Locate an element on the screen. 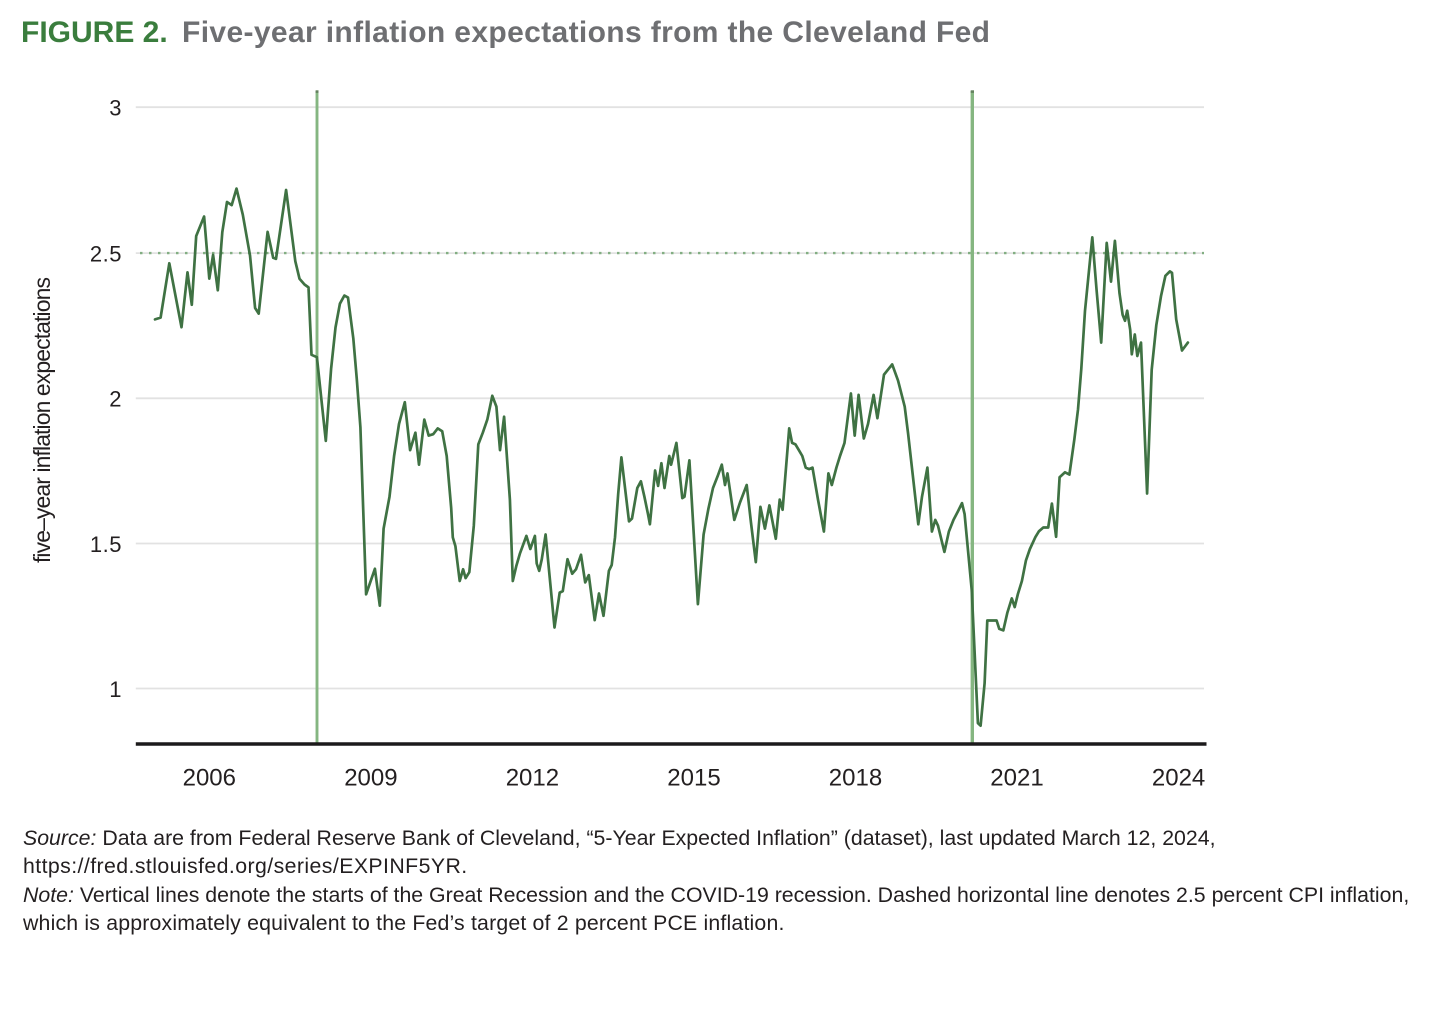 The height and width of the screenshot is (1014, 1440). svg-text: 1 is located at coordinates (115, 689).